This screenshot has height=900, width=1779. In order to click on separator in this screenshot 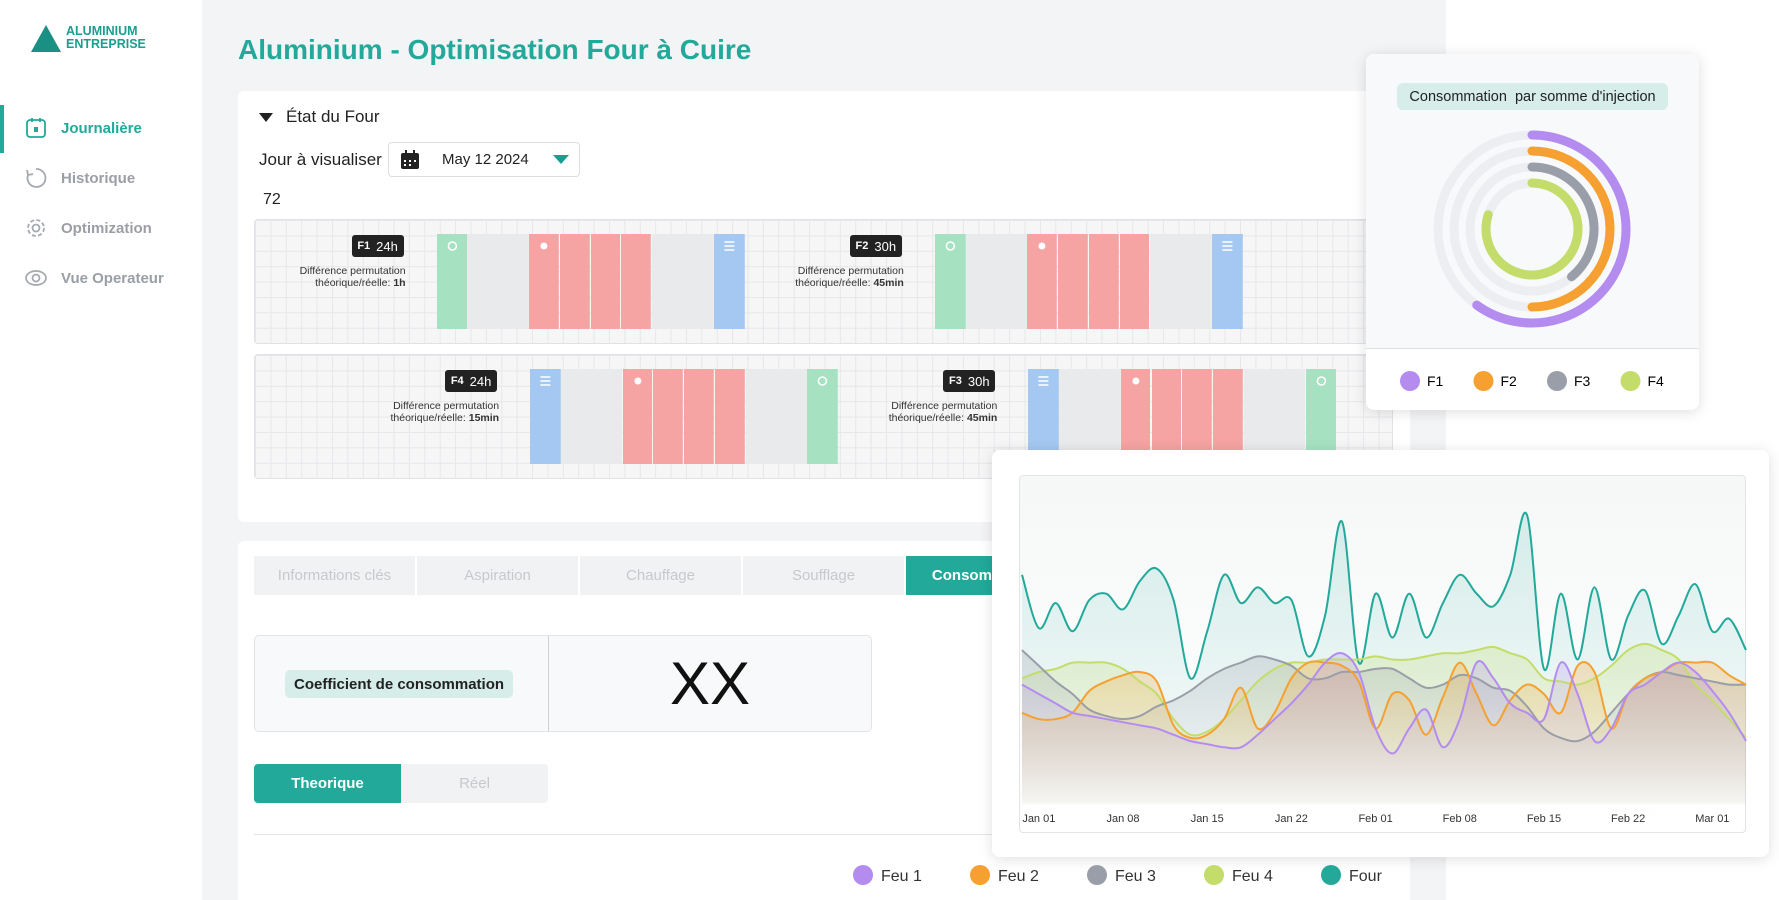, I will do `click(832, 834)`.